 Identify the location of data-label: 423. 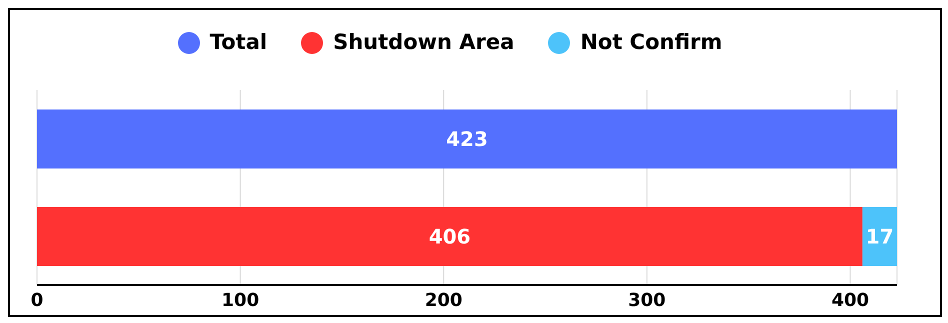
(467, 139).